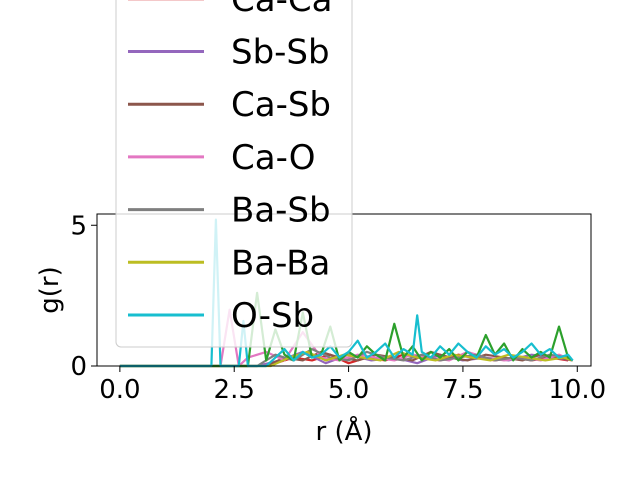 The width and height of the screenshot is (640, 480). What do you see at coordinates (280, 53) in the screenshot?
I see `legend-label: Sb-Sb` at bounding box center [280, 53].